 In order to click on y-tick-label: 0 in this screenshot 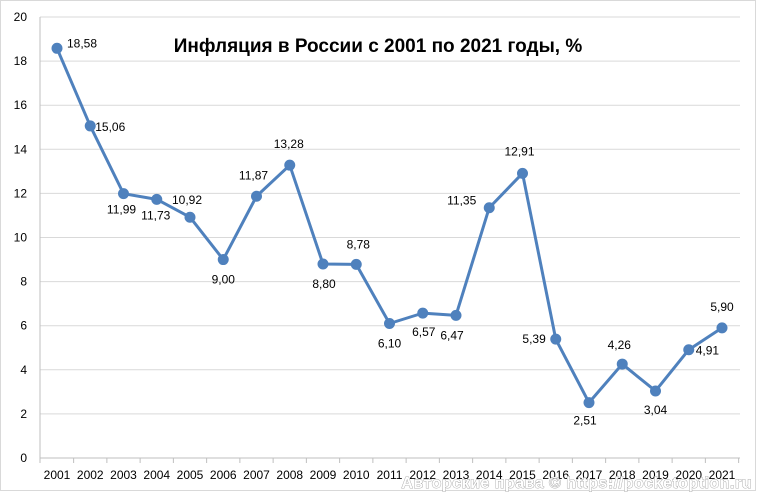, I will do `click(23, 458)`.